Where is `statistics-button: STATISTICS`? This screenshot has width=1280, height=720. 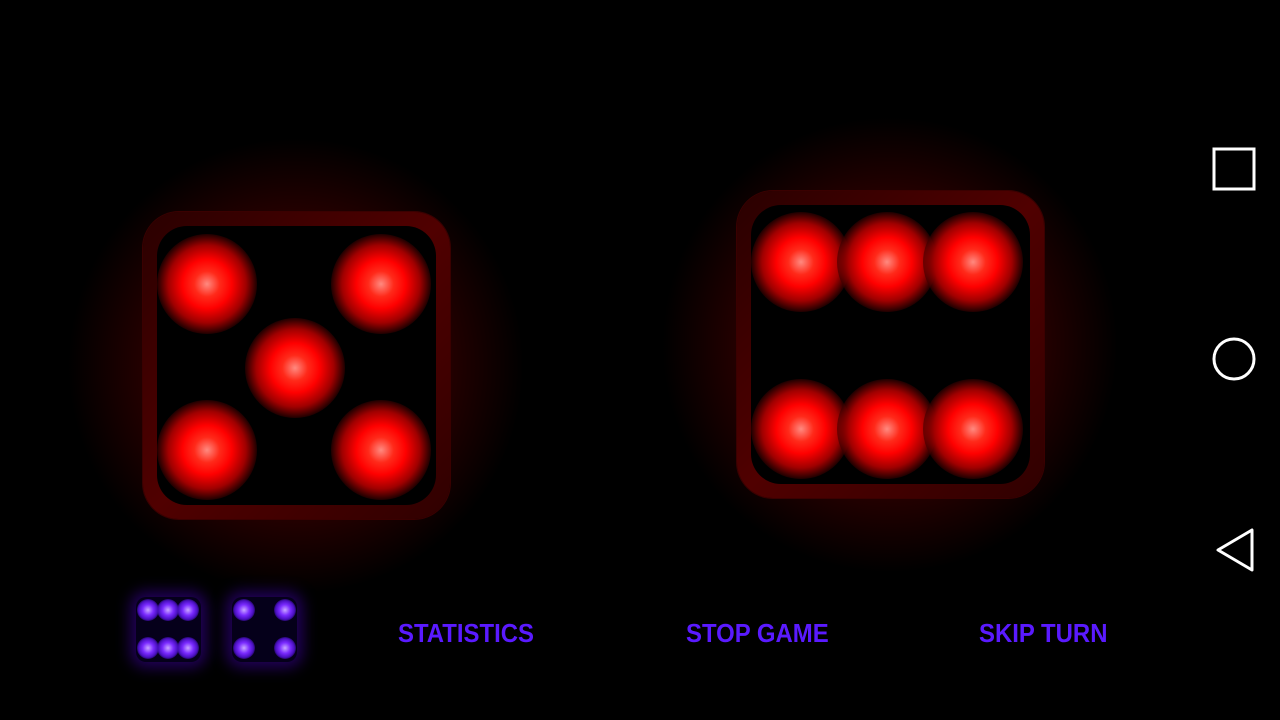 statistics-button: STATISTICS is located at coordinates (466, 633).